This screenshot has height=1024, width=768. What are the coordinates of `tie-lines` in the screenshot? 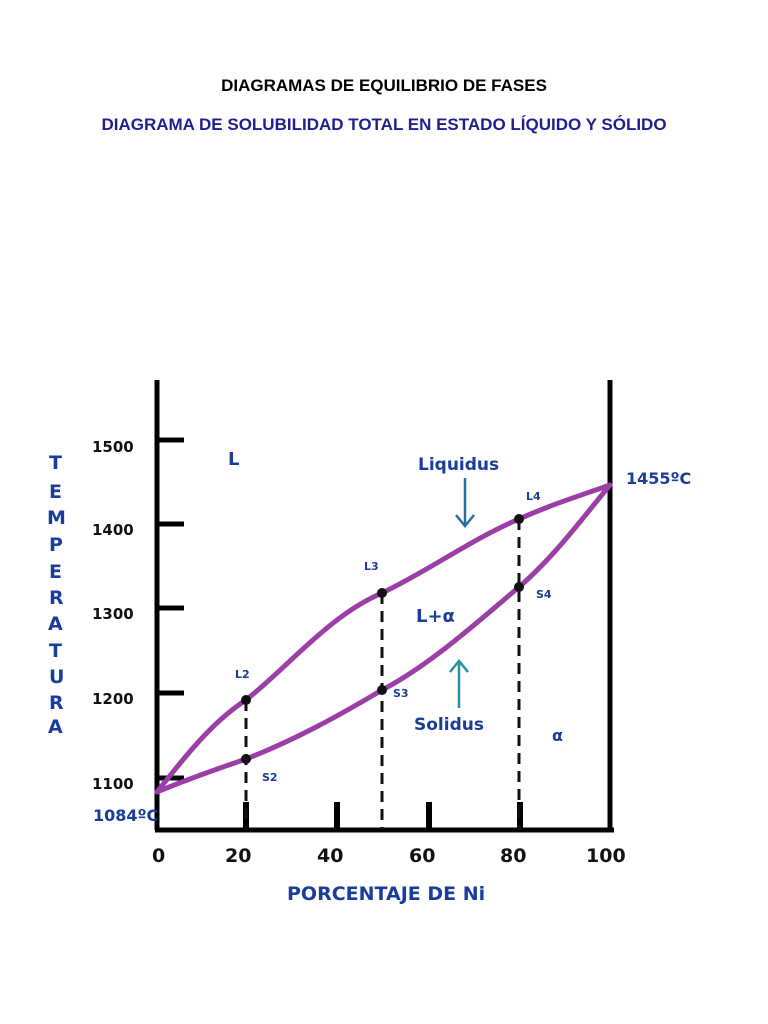 It's located at (382, 674).